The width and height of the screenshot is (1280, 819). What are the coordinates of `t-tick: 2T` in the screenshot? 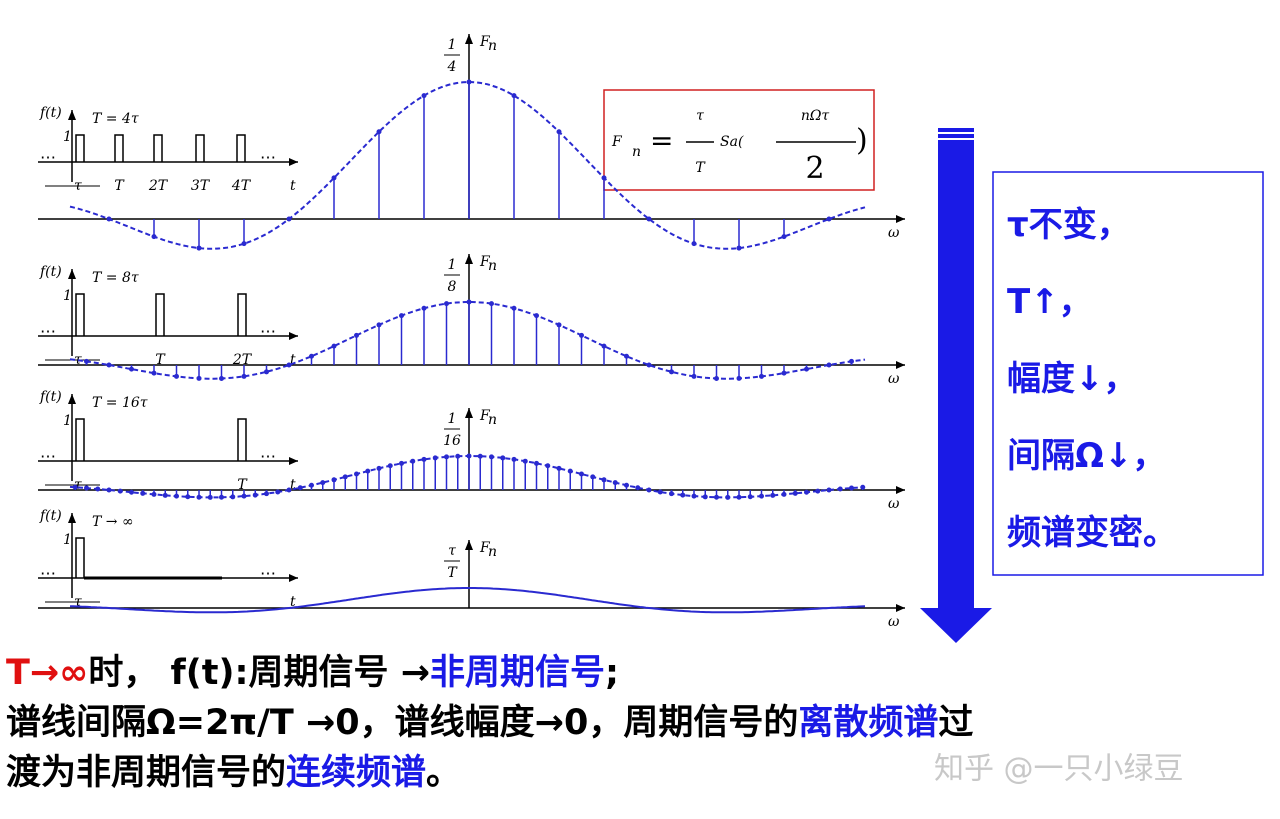 It's located at (242, 360).